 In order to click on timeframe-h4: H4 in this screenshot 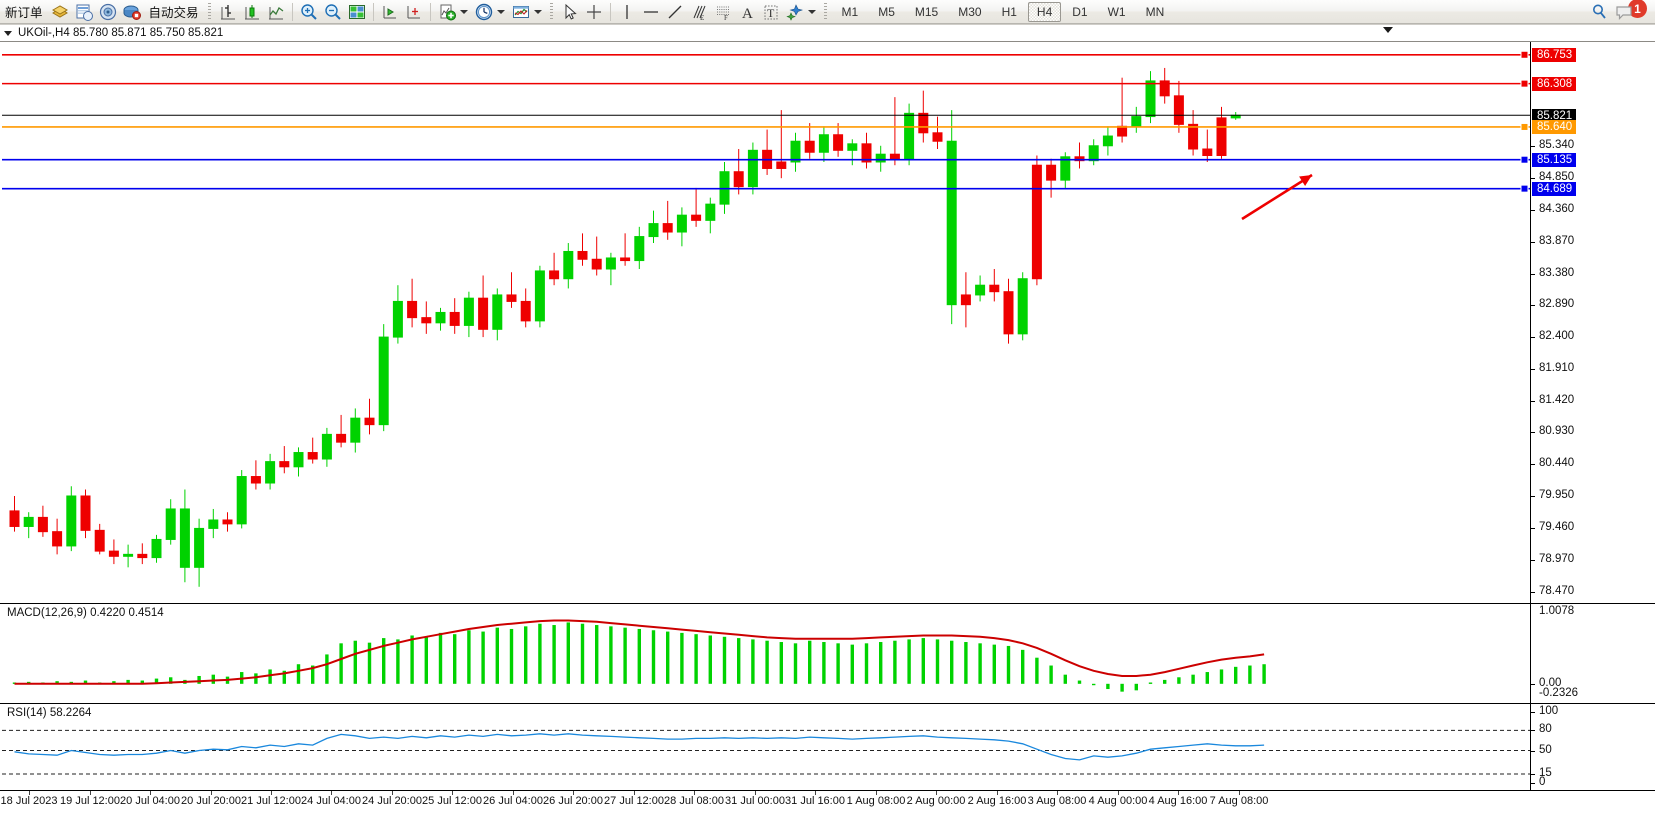, I will do `click(1044, 11)`.